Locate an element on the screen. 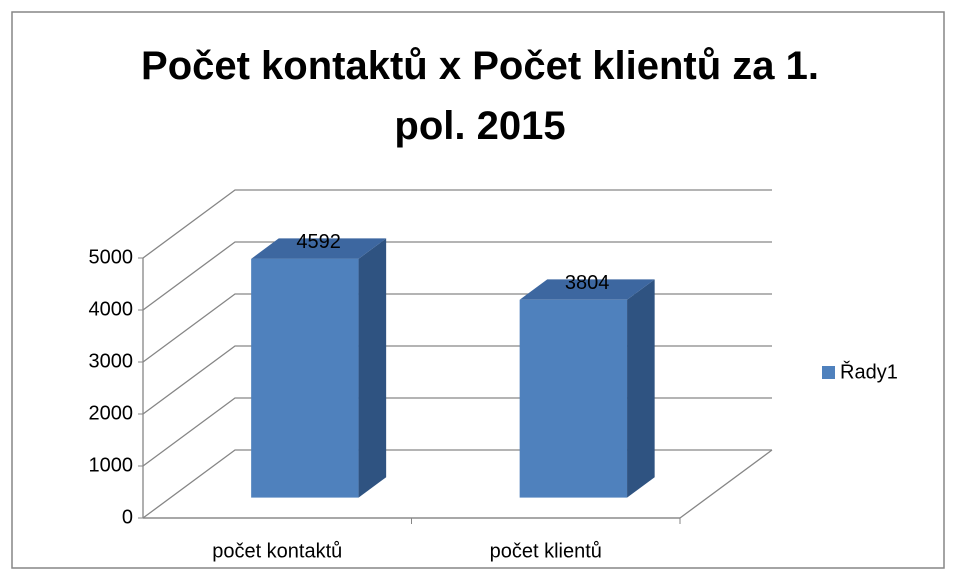 This screenshot has width=957, height=580. data-label: 4592 is located at coordinates (318, 242).